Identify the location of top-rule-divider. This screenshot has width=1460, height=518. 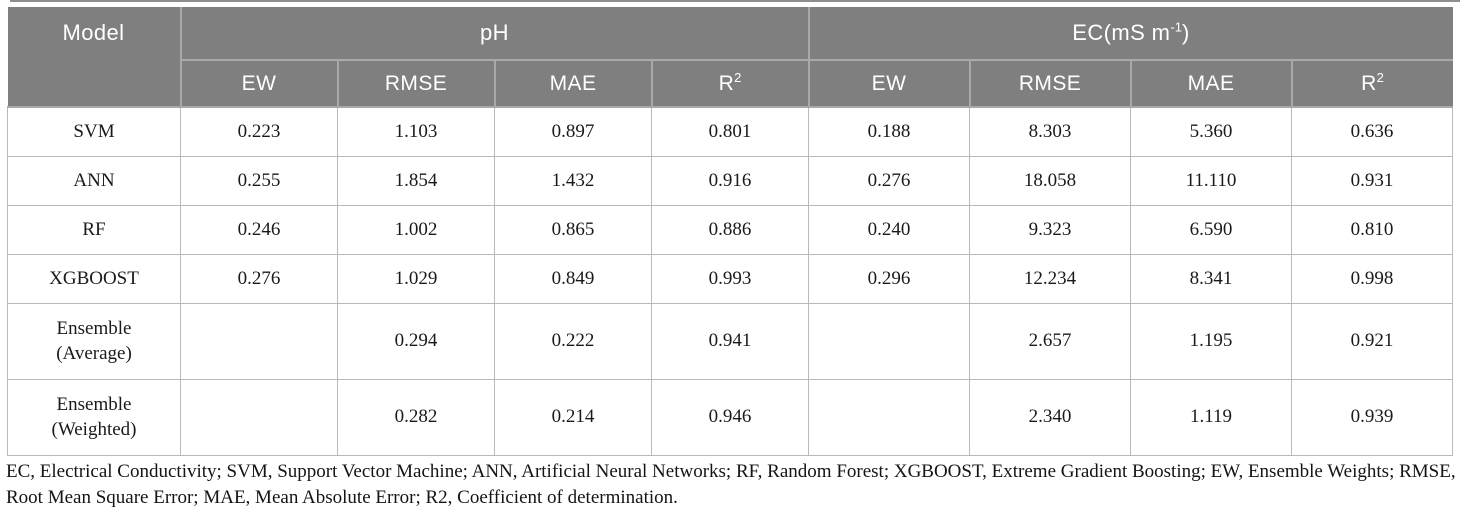
(735, 1).